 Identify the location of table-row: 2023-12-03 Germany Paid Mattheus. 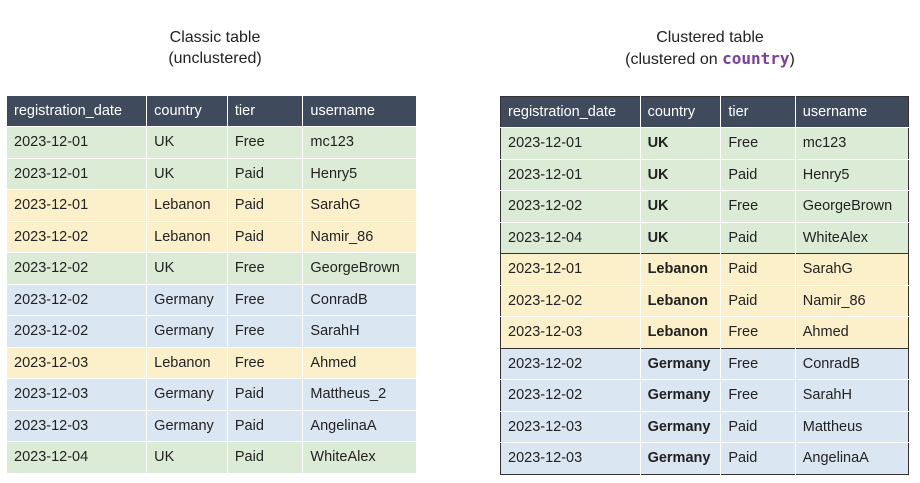
(704, 426).